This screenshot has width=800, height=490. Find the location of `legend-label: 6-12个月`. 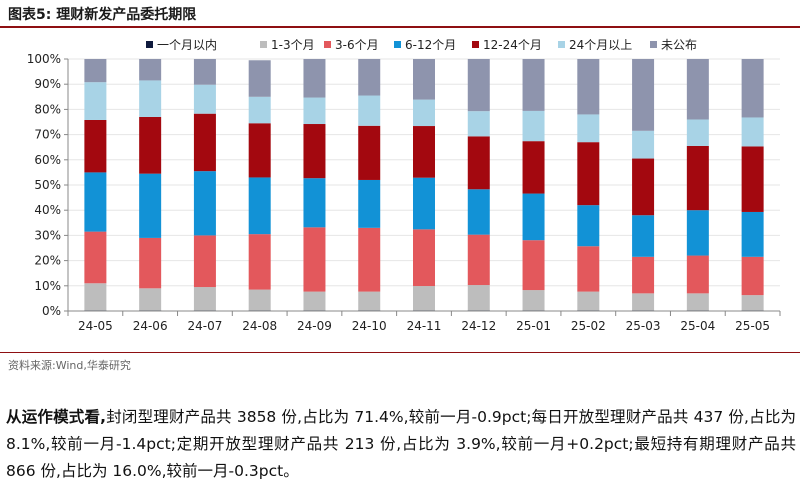

legend-label: 6-12个月 is located at coordinates (430, 45).